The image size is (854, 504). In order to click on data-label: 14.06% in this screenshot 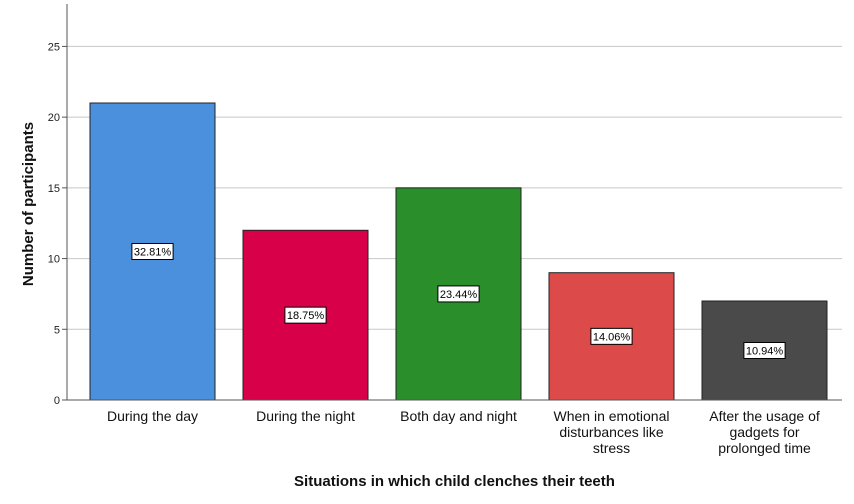, I will do `click(612, 337)`.